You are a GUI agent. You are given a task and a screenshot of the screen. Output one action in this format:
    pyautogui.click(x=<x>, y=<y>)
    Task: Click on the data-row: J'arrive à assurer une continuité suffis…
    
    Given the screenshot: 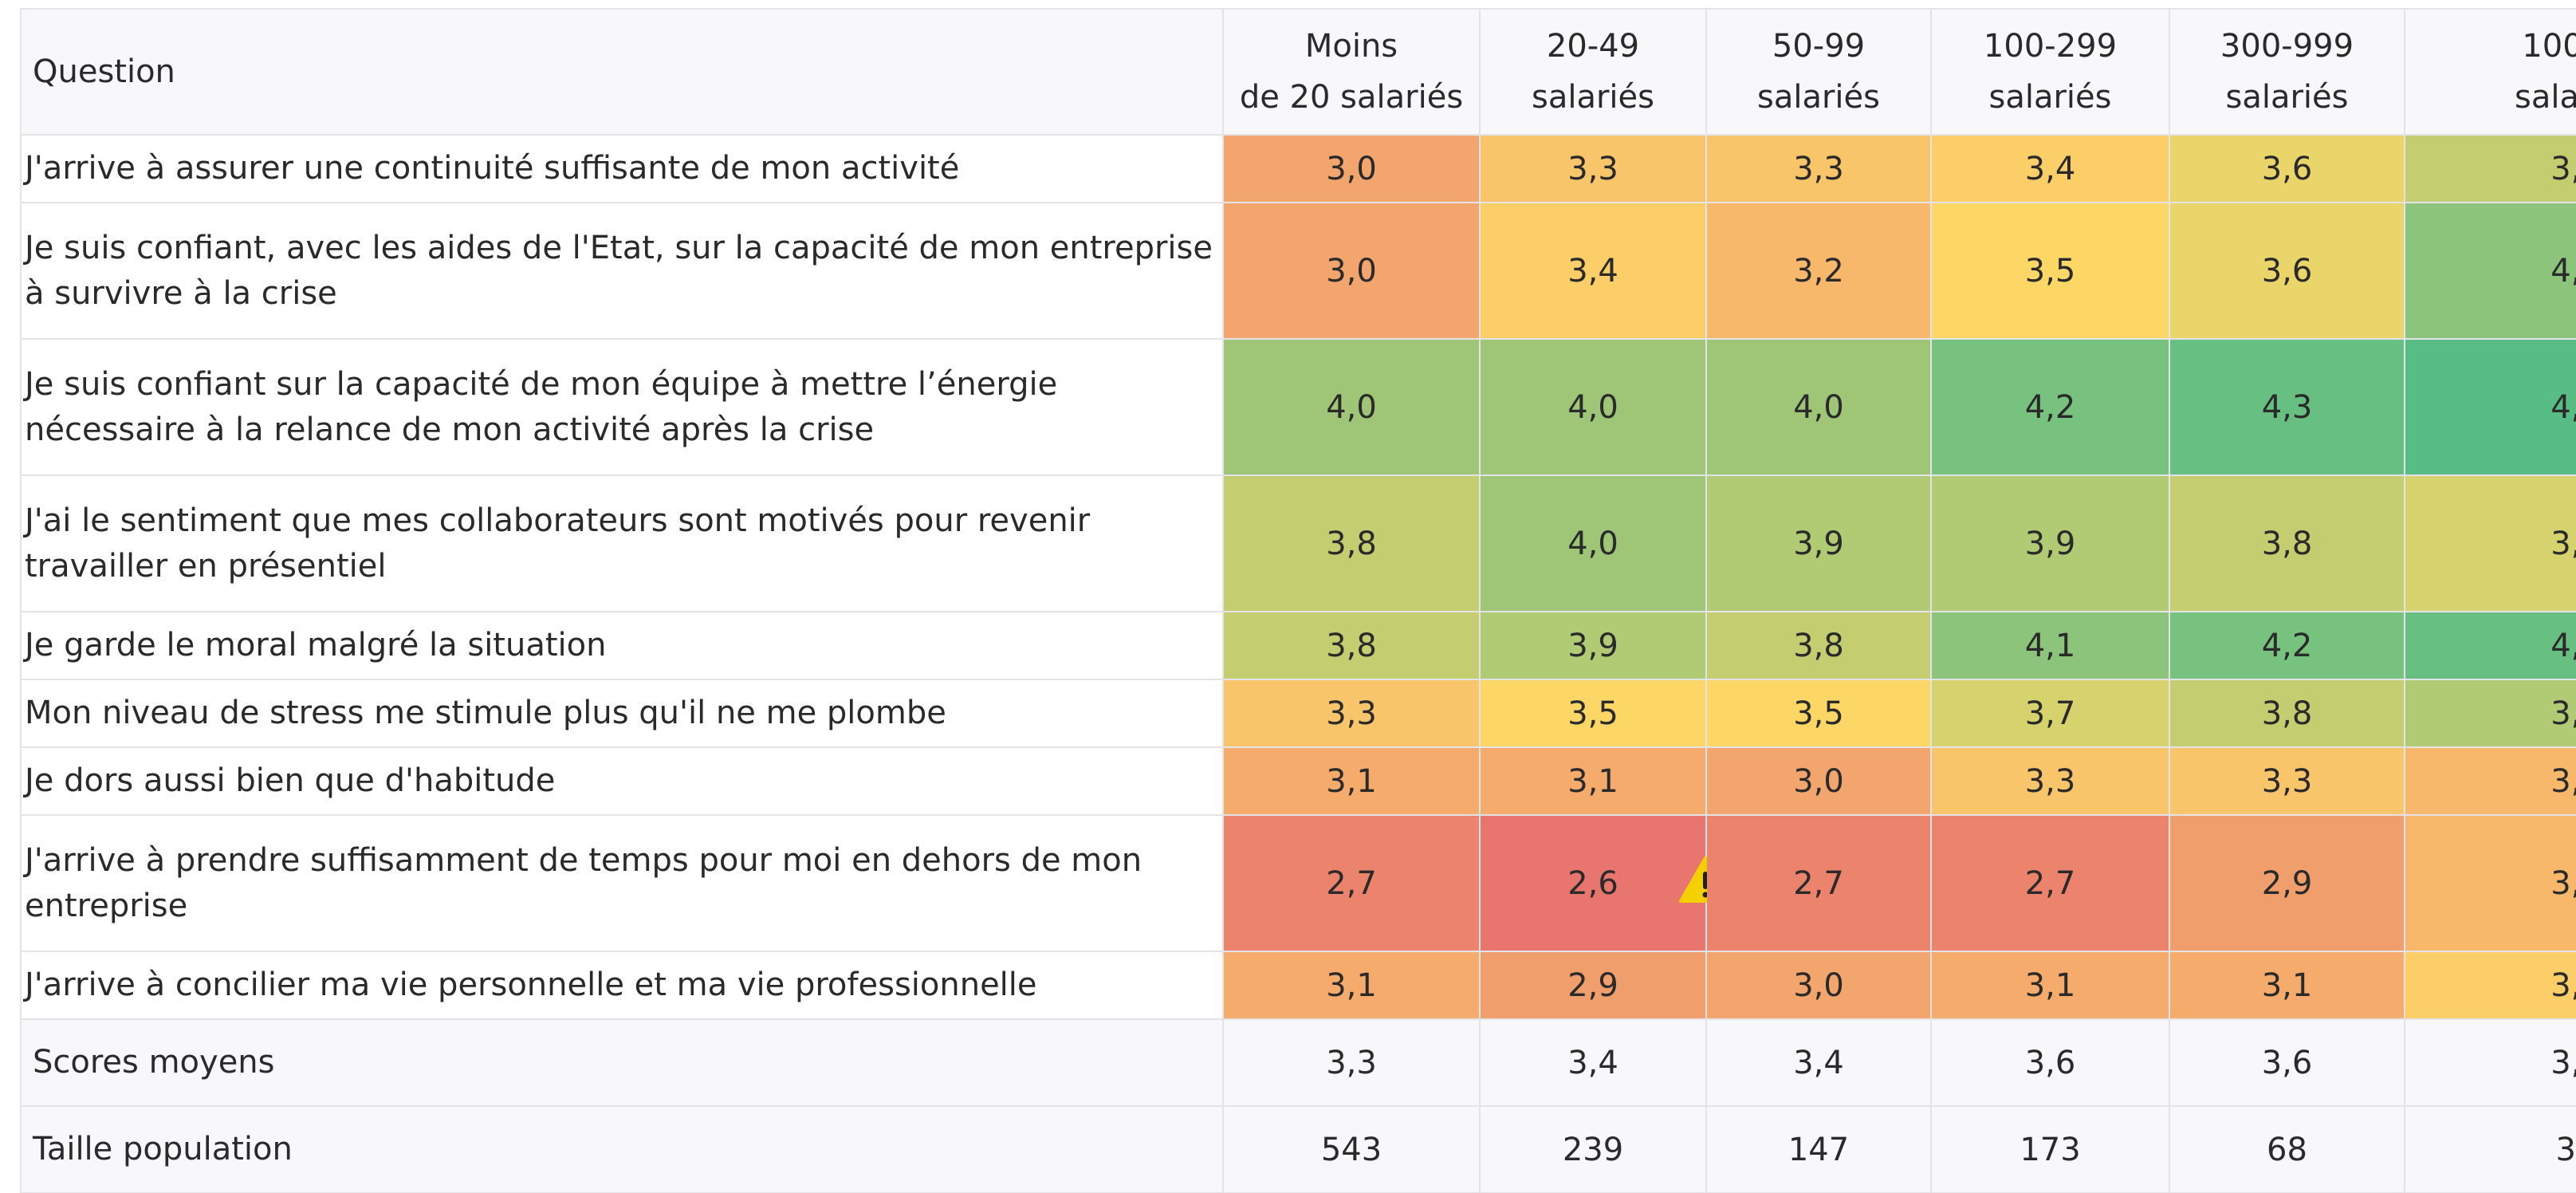 What is the action you would take?
    pyautogui.click(x=1298, y=168)
    